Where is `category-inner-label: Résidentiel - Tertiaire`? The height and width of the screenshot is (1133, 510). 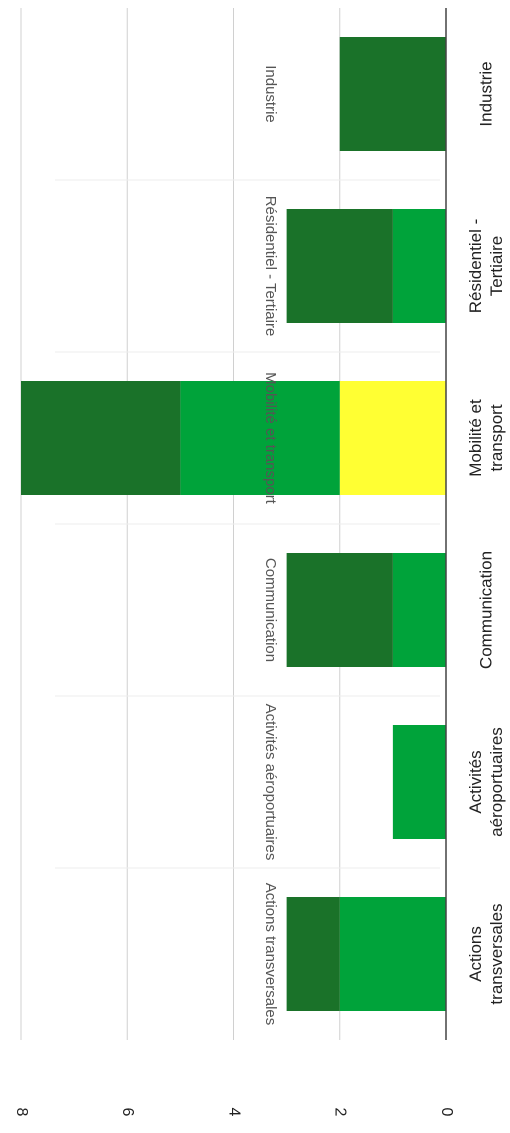
category-inner-label: Résidentiel - Tertiaire is located at coordinates (270, 266).